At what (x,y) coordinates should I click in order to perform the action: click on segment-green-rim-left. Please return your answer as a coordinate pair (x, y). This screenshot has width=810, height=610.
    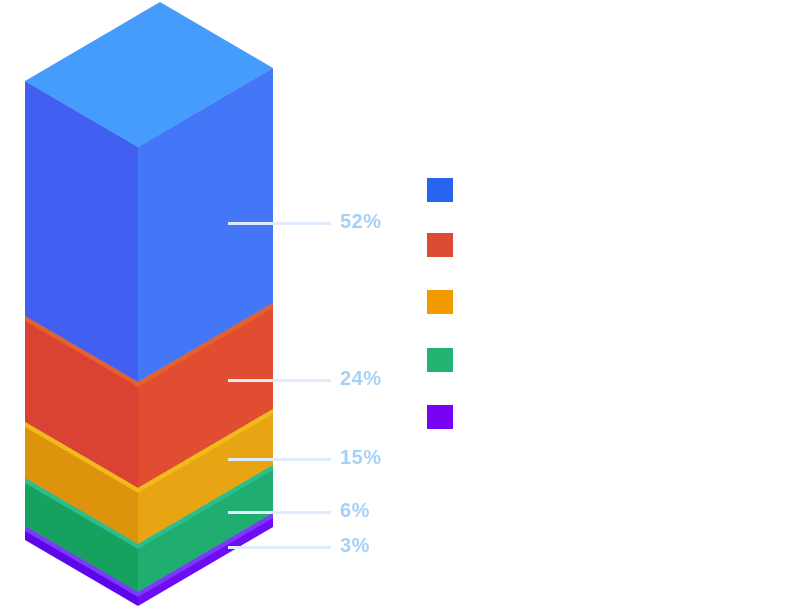
    Looking at the image, I should click on (81, 513).